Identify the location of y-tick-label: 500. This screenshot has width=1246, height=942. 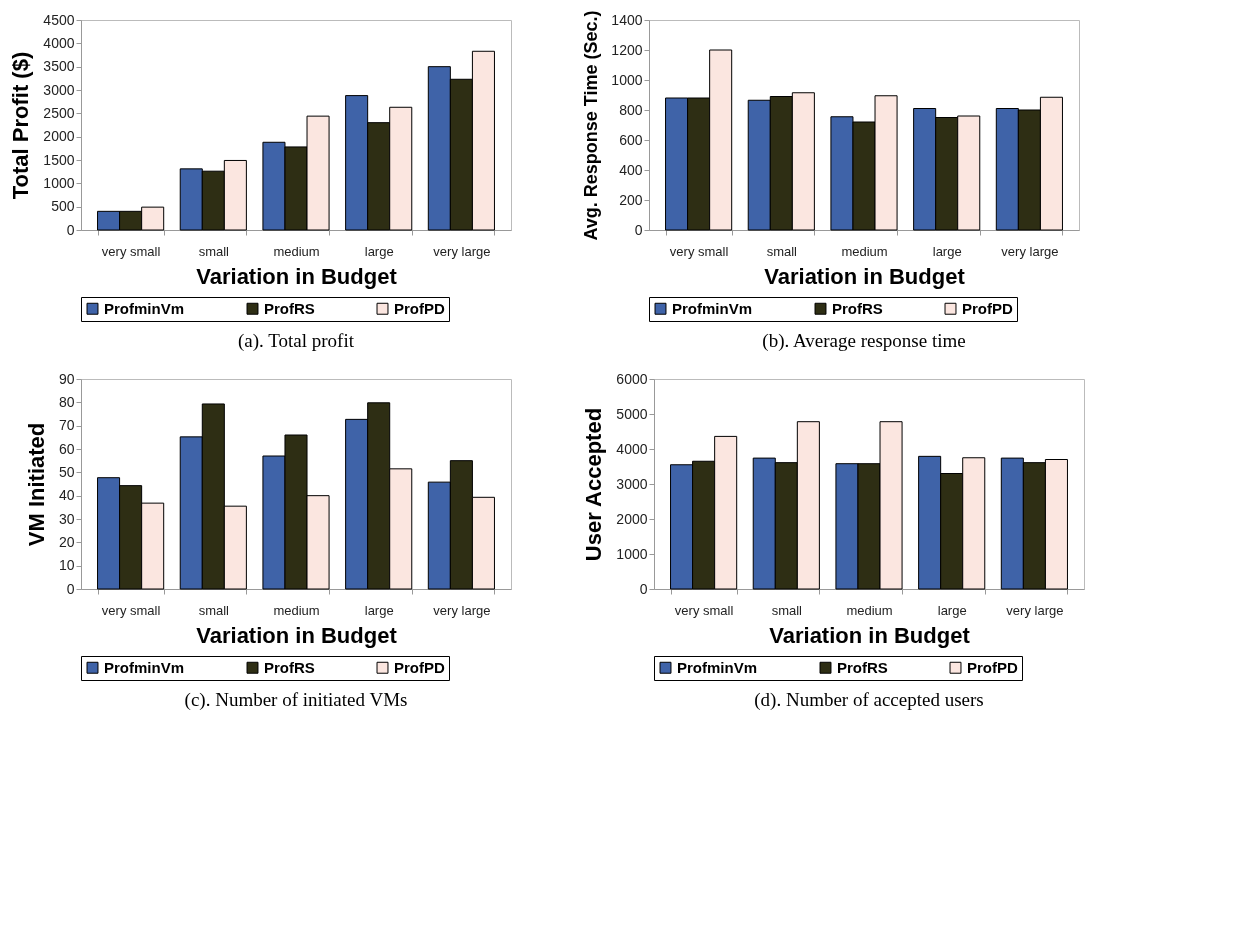
(63, 206).